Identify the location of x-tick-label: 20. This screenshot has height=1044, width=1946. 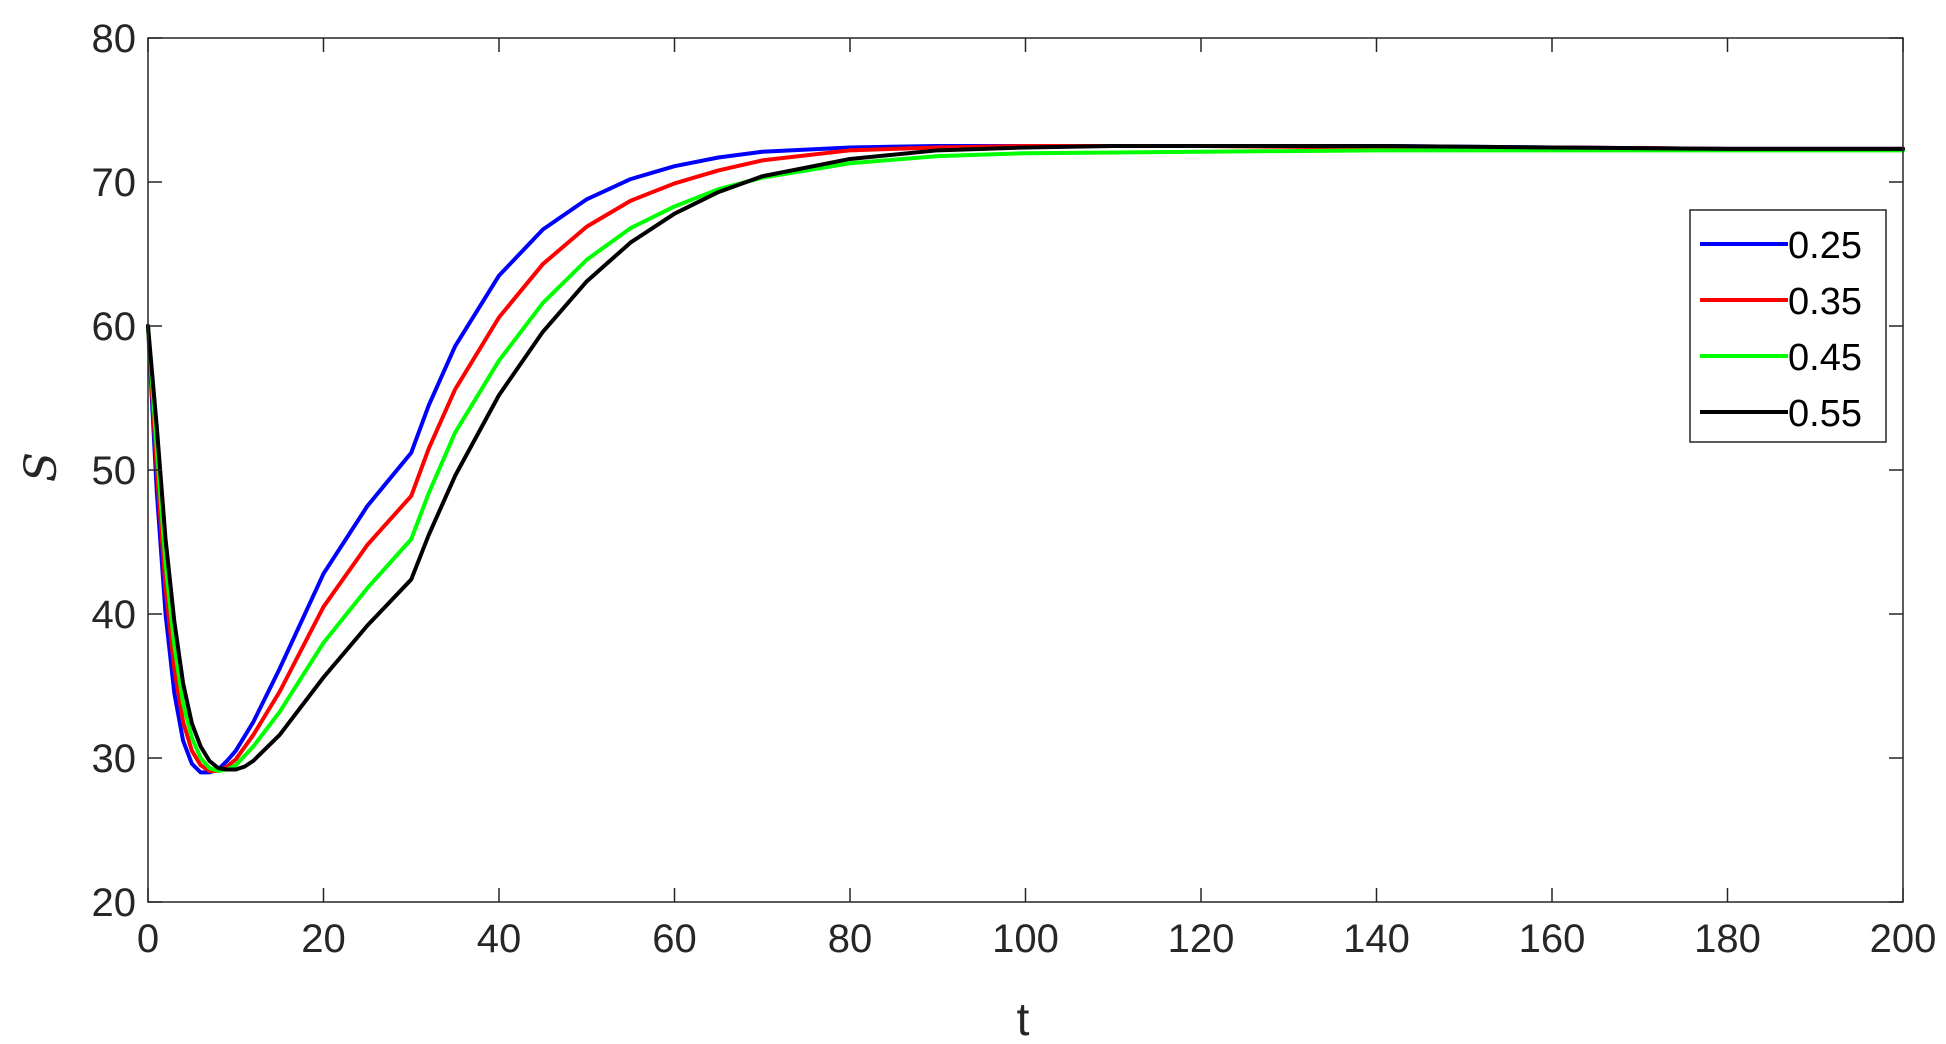
(323, 939).